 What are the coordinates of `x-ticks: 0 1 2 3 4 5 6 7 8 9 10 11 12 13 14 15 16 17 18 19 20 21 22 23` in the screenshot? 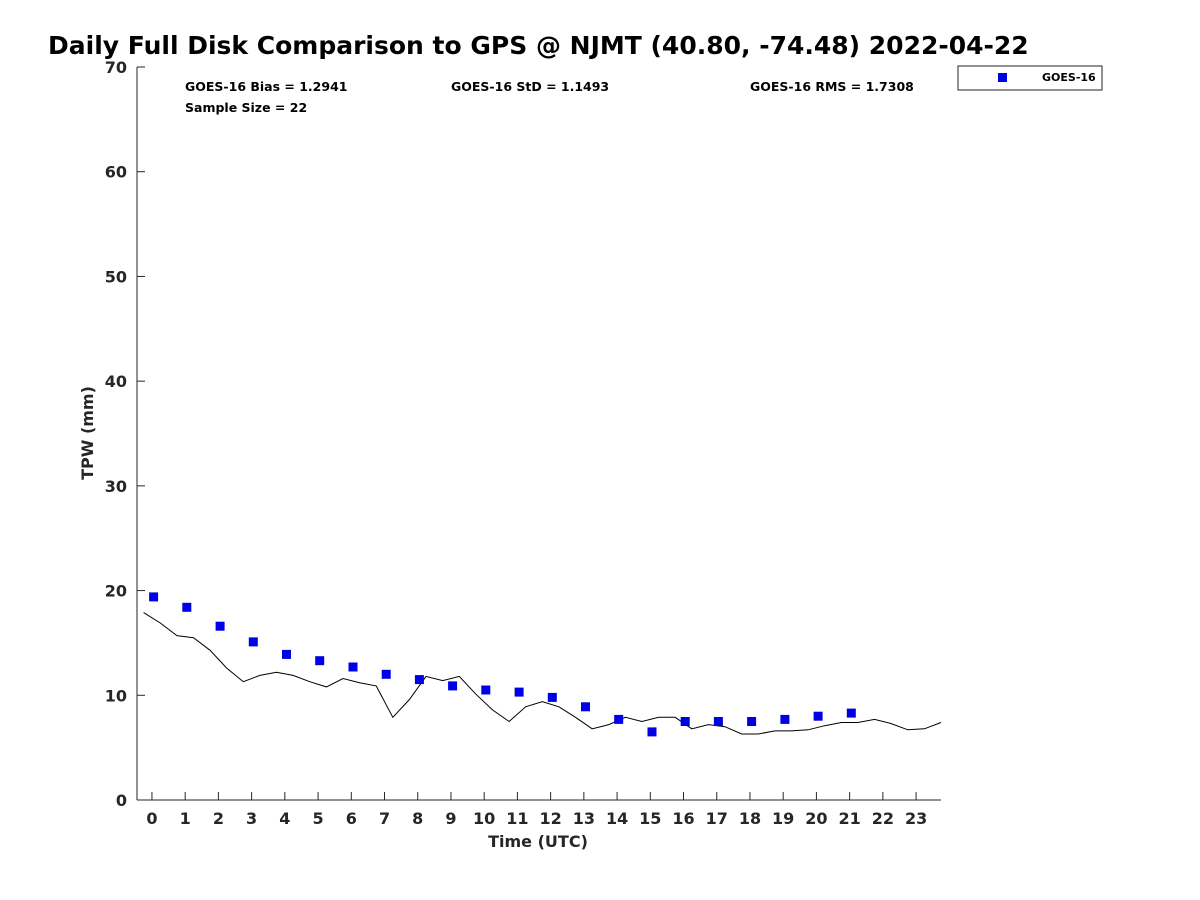 It's located at (536, 810).